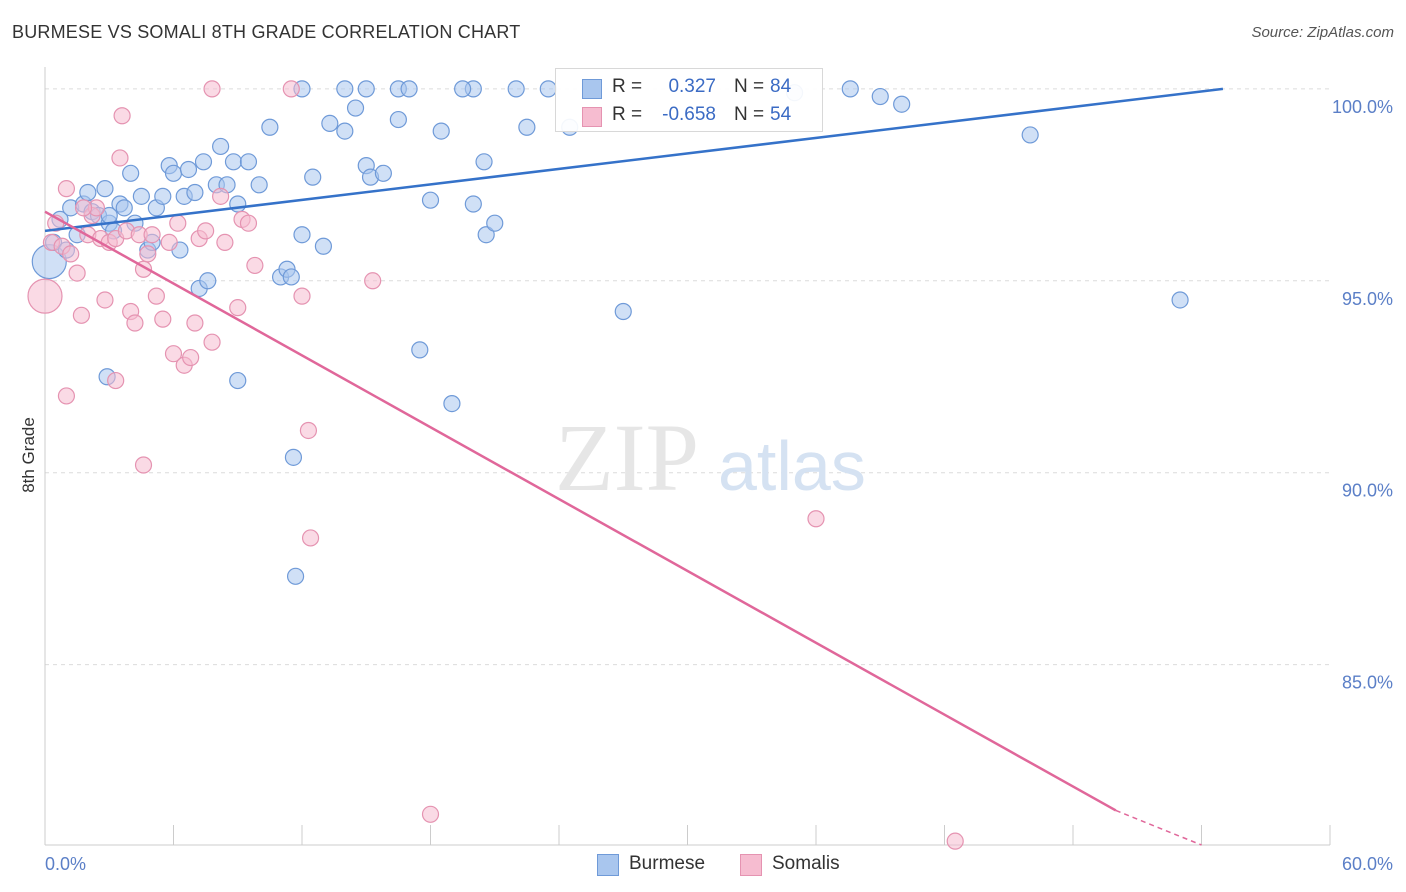 The image size is (1406, 892). What do you see at coordinates (1367, 491) in the screenshot?
I see `y-tick-label: 90.0%` at bounding box center [1367, 491].